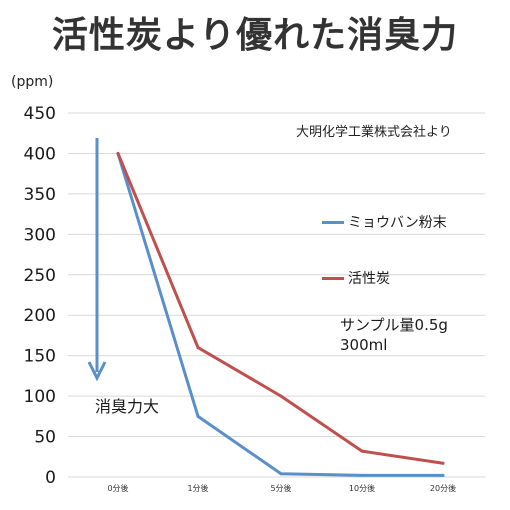 This screenshot has height=510, width=510. I want to click on x-tick-label-2: 5分後, so click(280, 488).